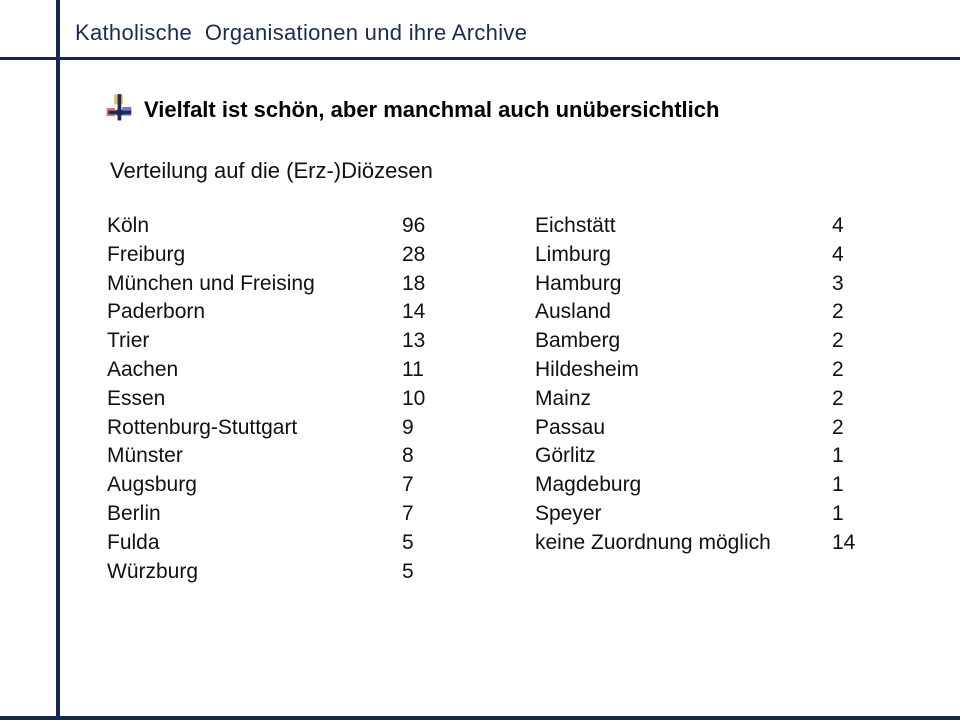  What do you see at coordinates (134, 513) in the screenshot?
I see `diocese-name: Berlin` at bounding box center [134, 513].